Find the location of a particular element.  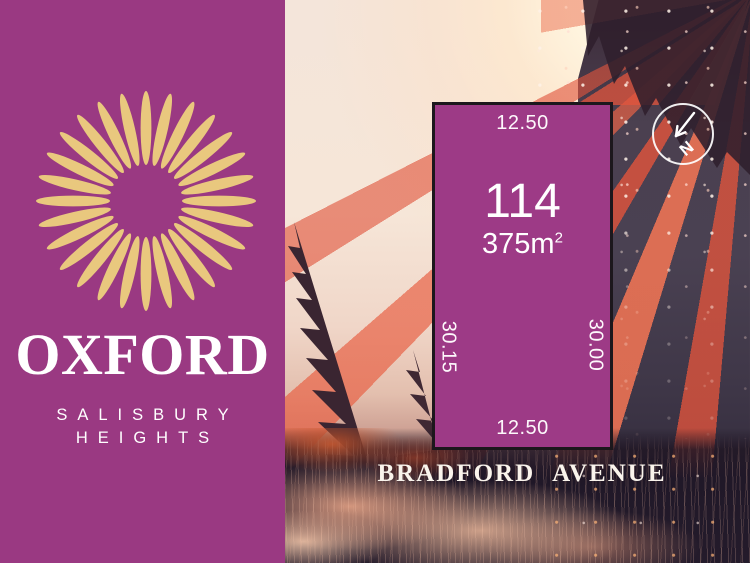

lot-area-superscript: 2 is located at coordinates (558, 238).